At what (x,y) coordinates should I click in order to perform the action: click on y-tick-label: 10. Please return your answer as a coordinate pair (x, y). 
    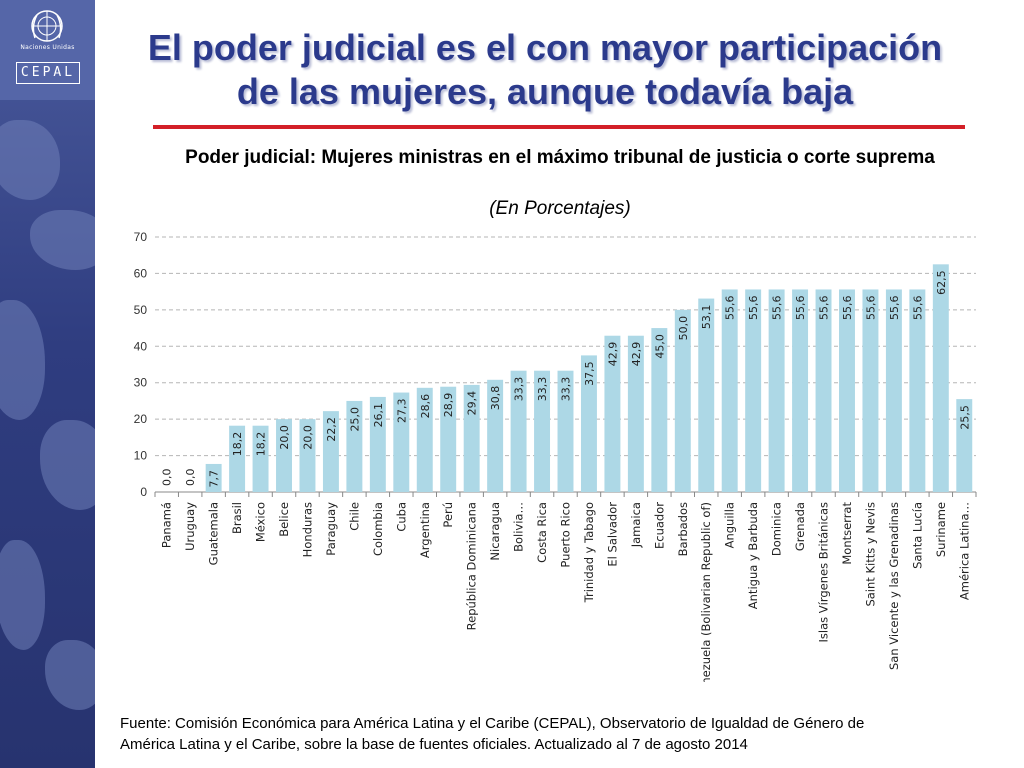
    Looking at the image, I should click on (141, 456).